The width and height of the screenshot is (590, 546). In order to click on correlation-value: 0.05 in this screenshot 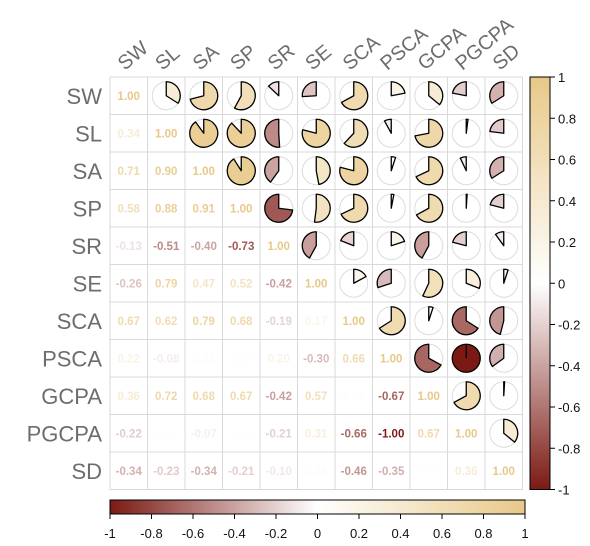, I will do `click(204, 359)`.